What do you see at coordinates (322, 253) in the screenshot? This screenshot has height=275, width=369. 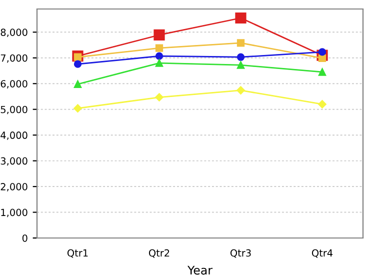 I see `x-tick-label: Qtr4` at bounding box center [322, 253].